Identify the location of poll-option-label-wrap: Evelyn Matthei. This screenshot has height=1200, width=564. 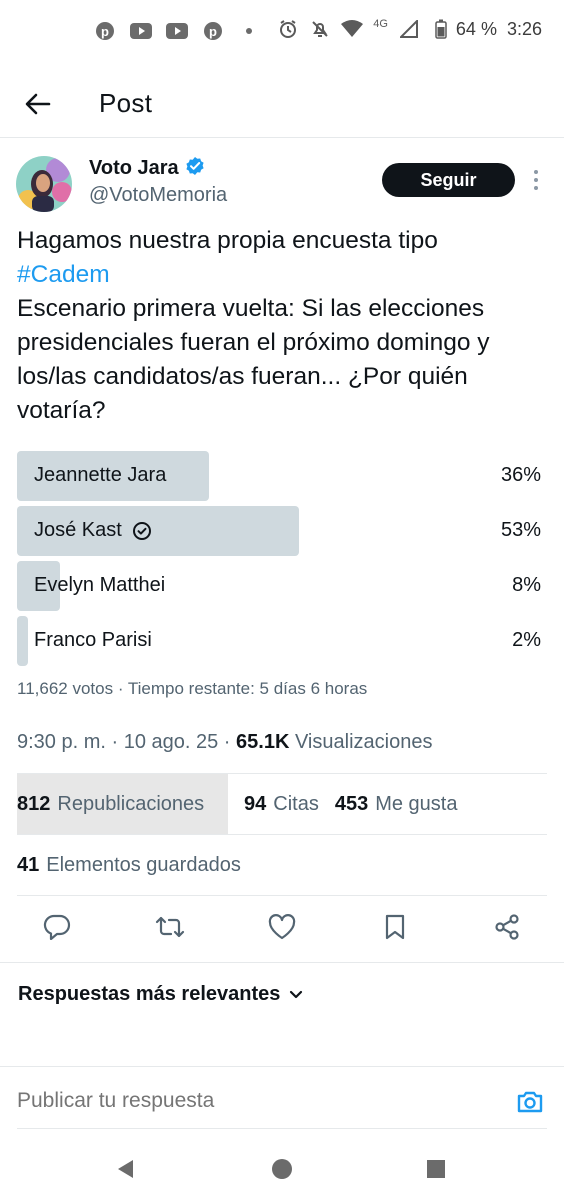
(99, 585).